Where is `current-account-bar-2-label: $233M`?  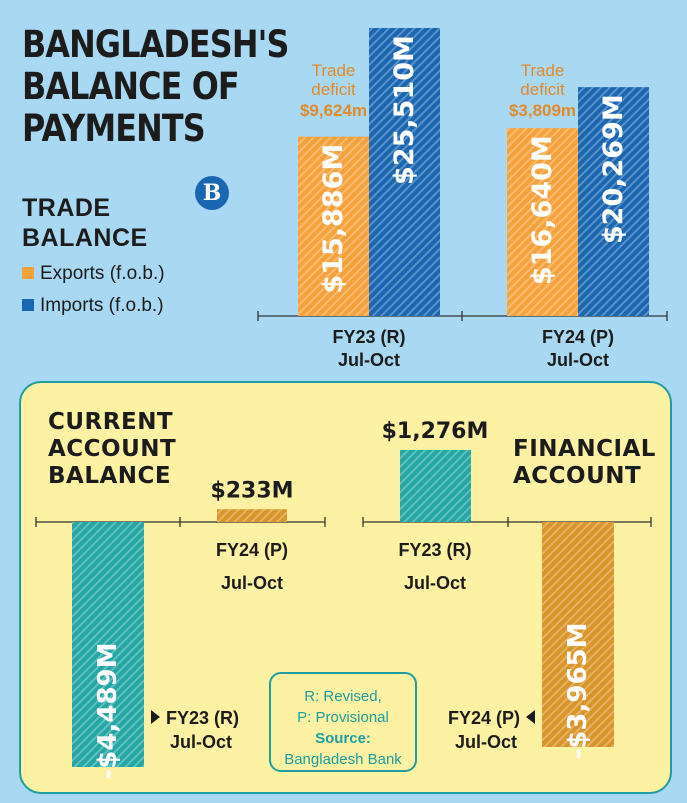
current-account-bar-2-label: $233M is located at coordinates (251, 490).